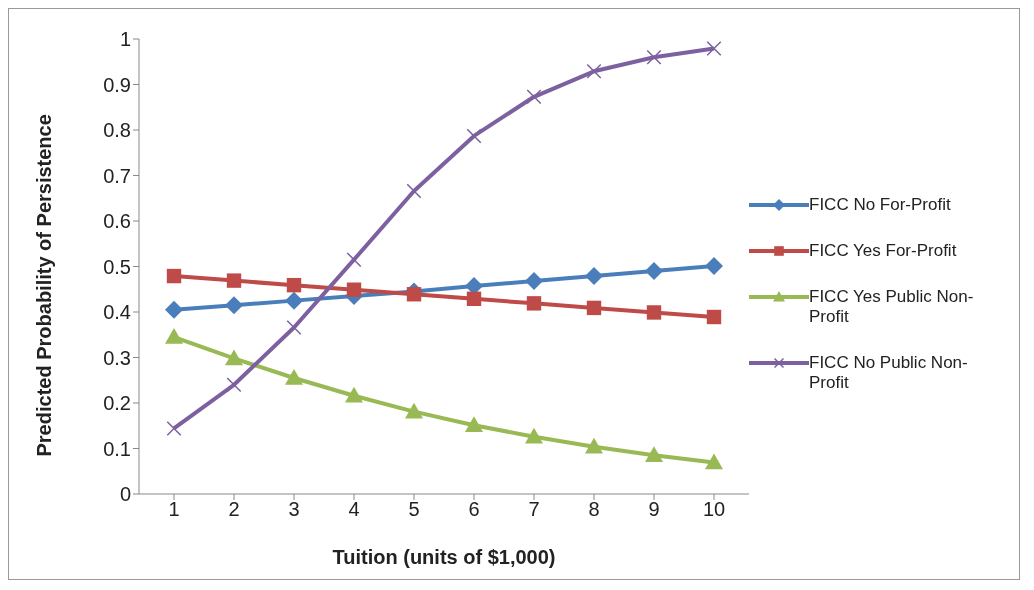  I want to click on y-tick-label: 0.1, so click(117, 448).